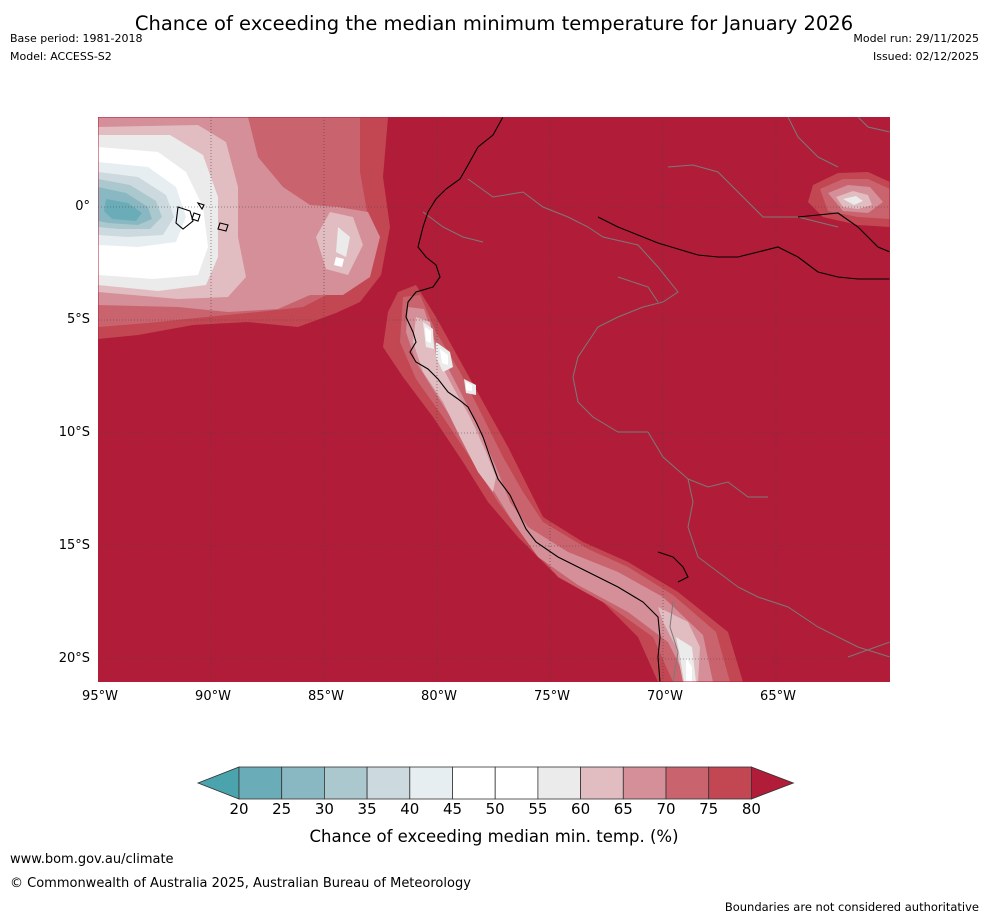 The height and width of the screenshot is (919, 988). I want to click on lon-label: 95°W, so click(100, 696).